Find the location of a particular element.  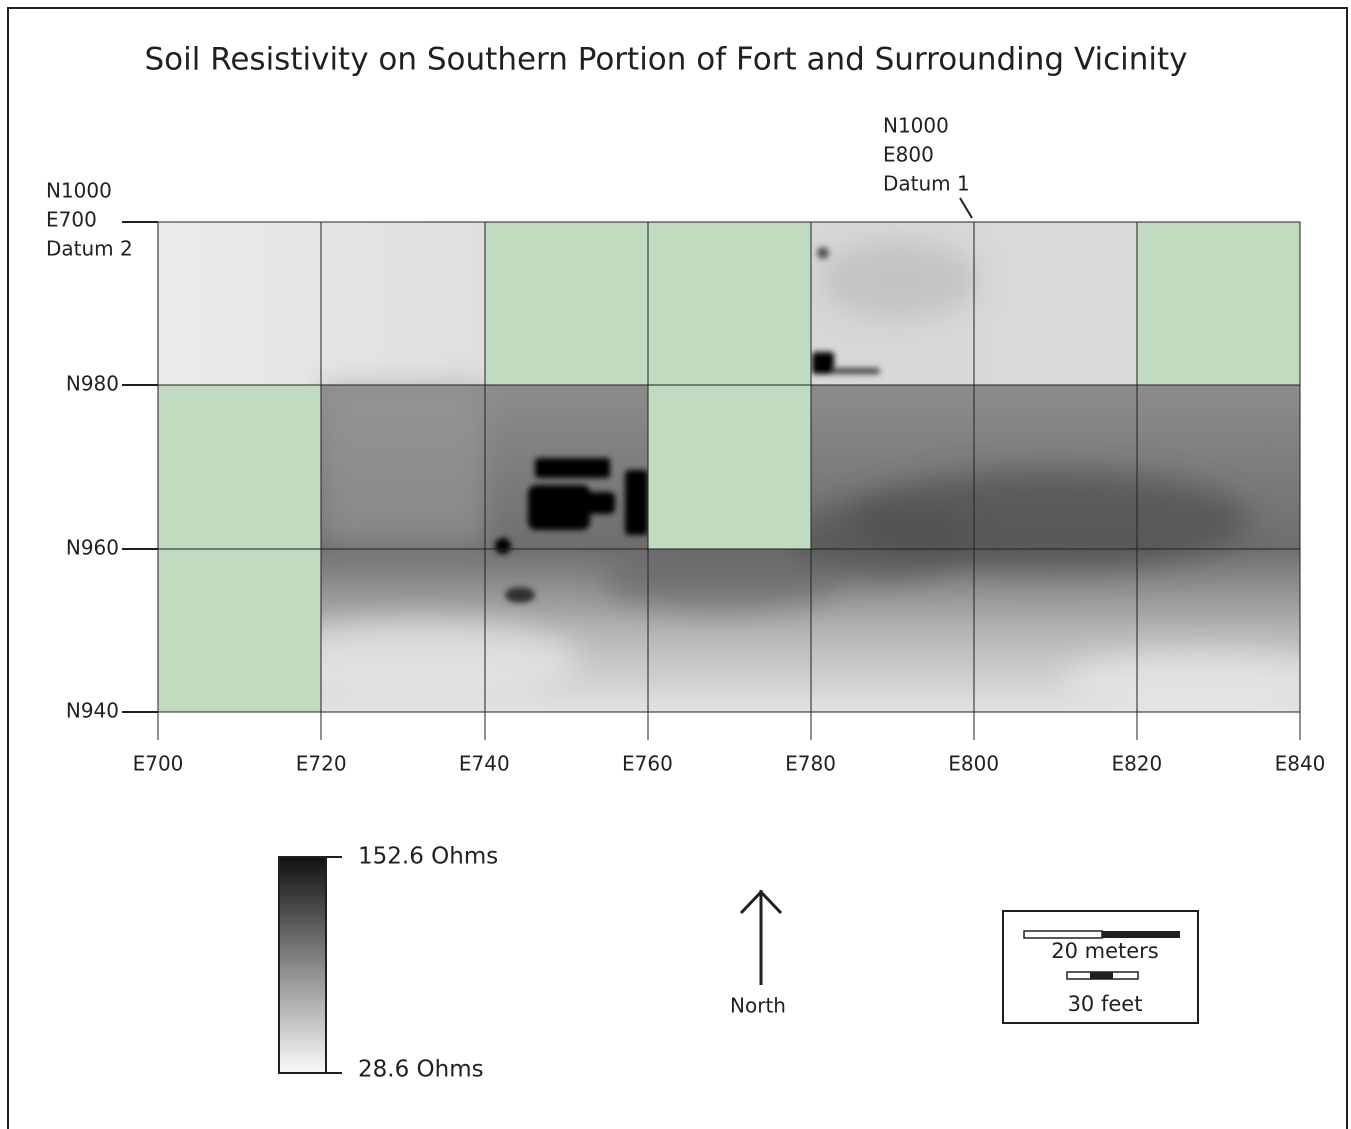

x-axis-label: E780 is located at coordinates (810, 764).